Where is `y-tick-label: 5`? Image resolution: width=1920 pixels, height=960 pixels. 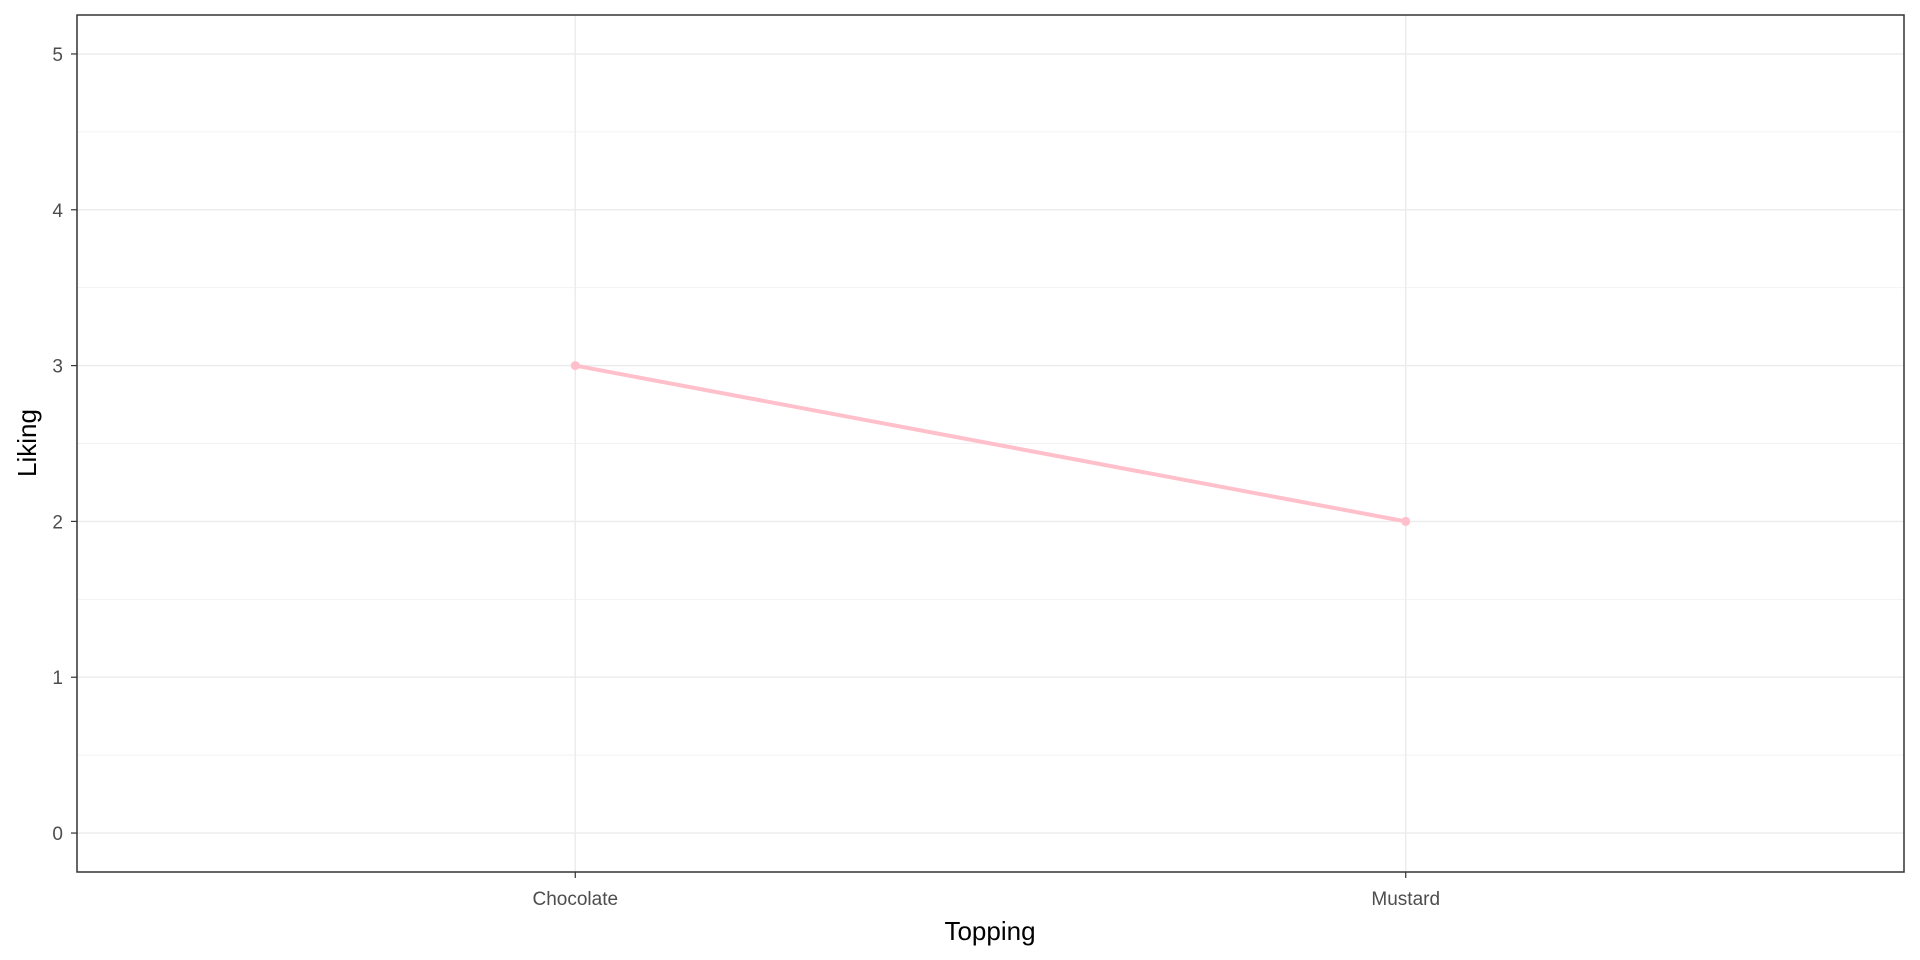 y-tick-label: 5 is located at coordinates (57, 55).